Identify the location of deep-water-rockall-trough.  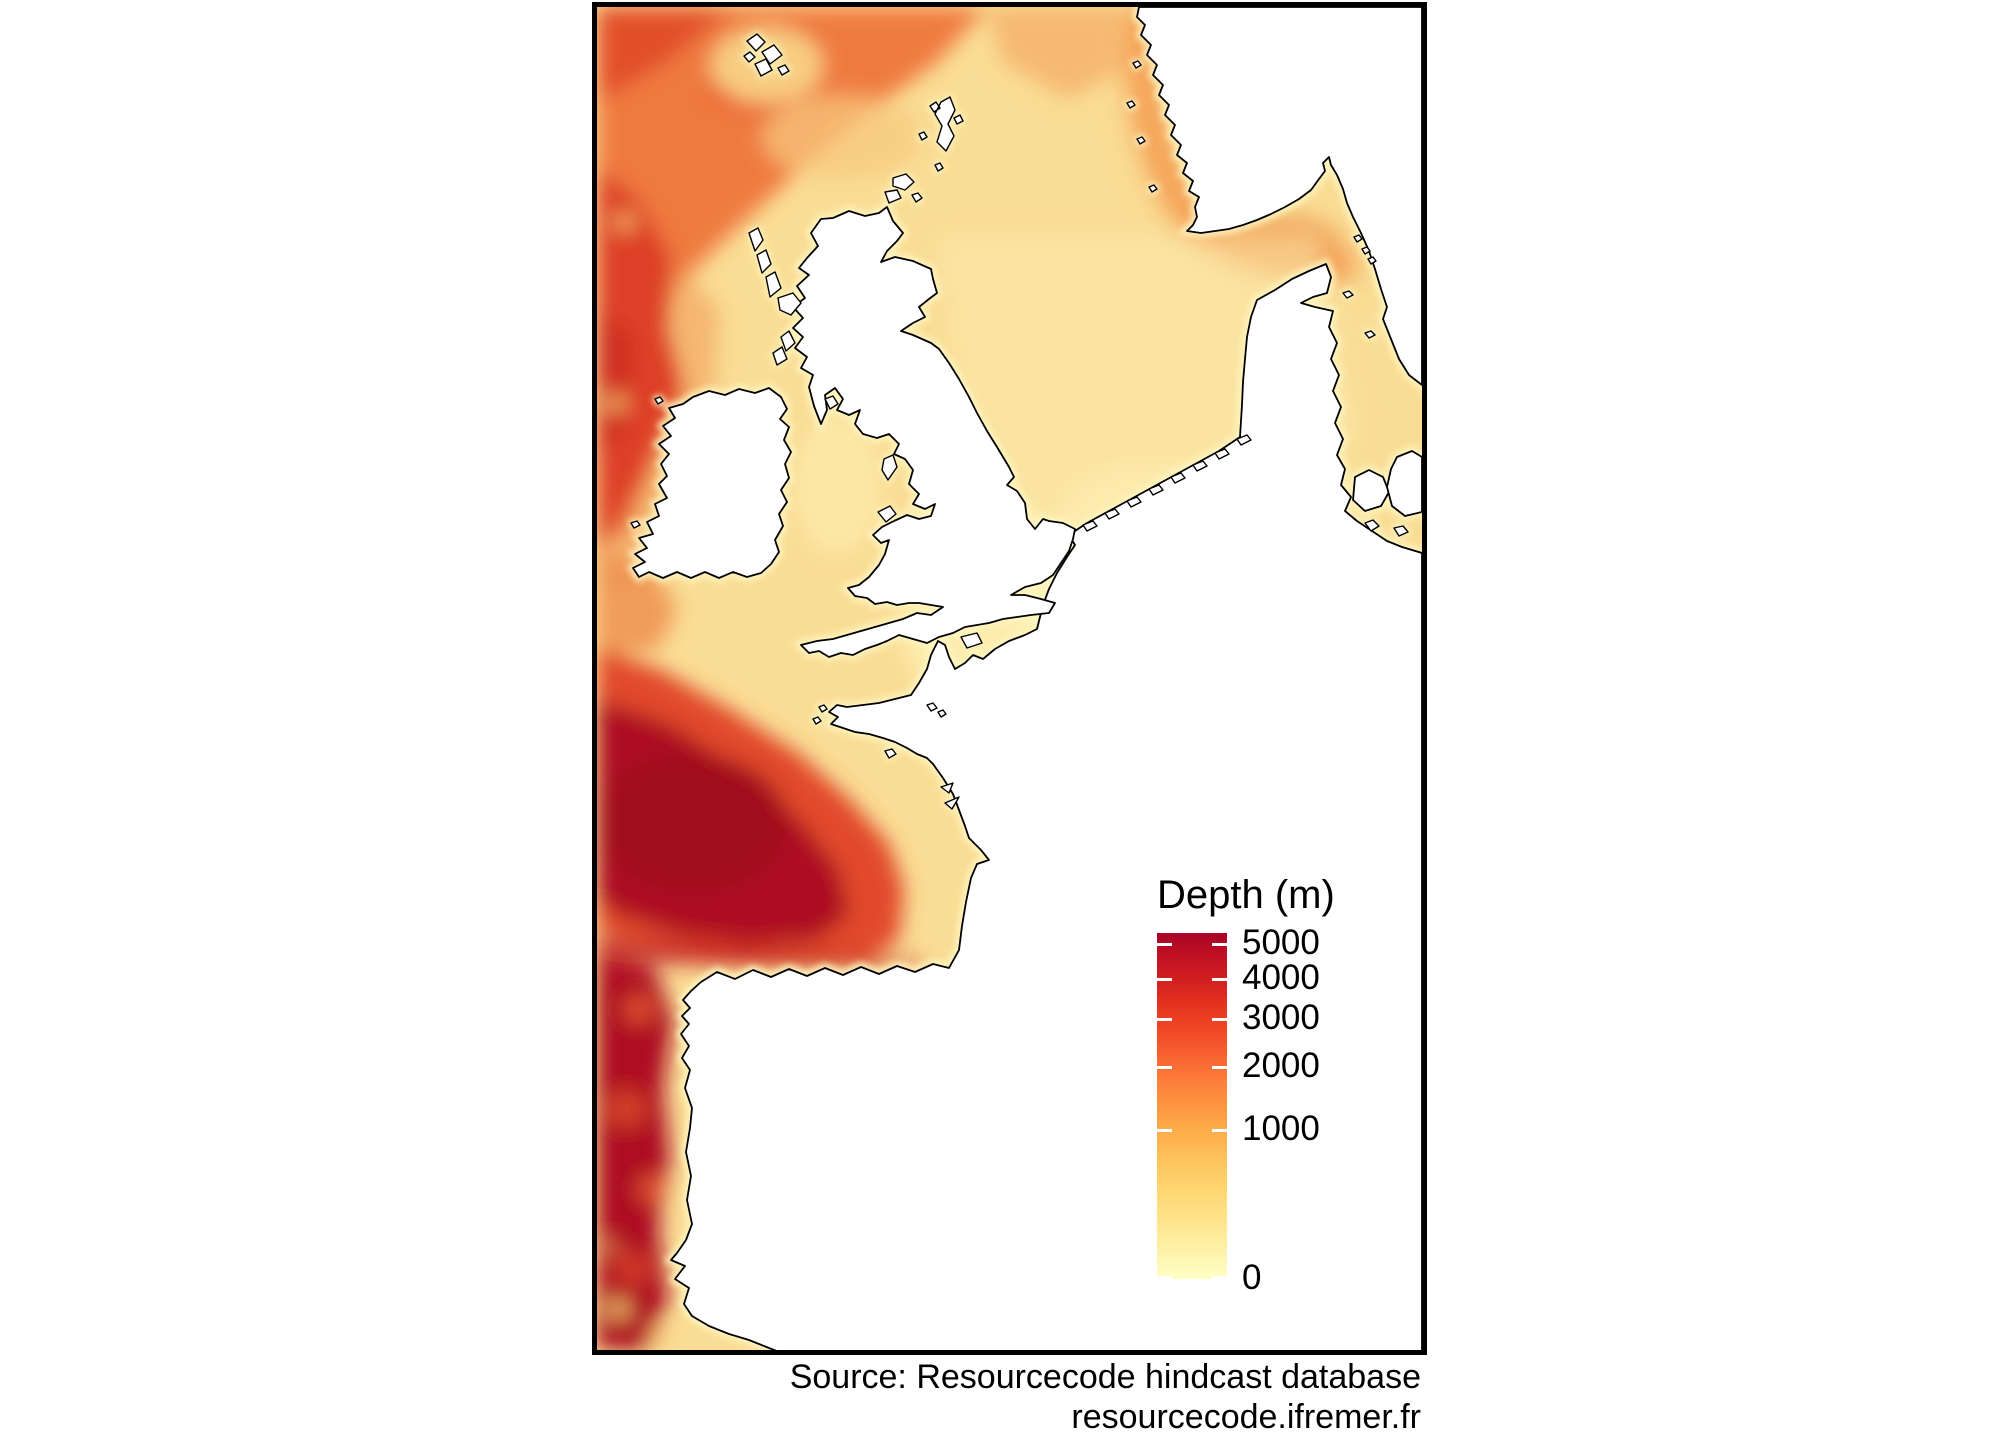
(640, 358).